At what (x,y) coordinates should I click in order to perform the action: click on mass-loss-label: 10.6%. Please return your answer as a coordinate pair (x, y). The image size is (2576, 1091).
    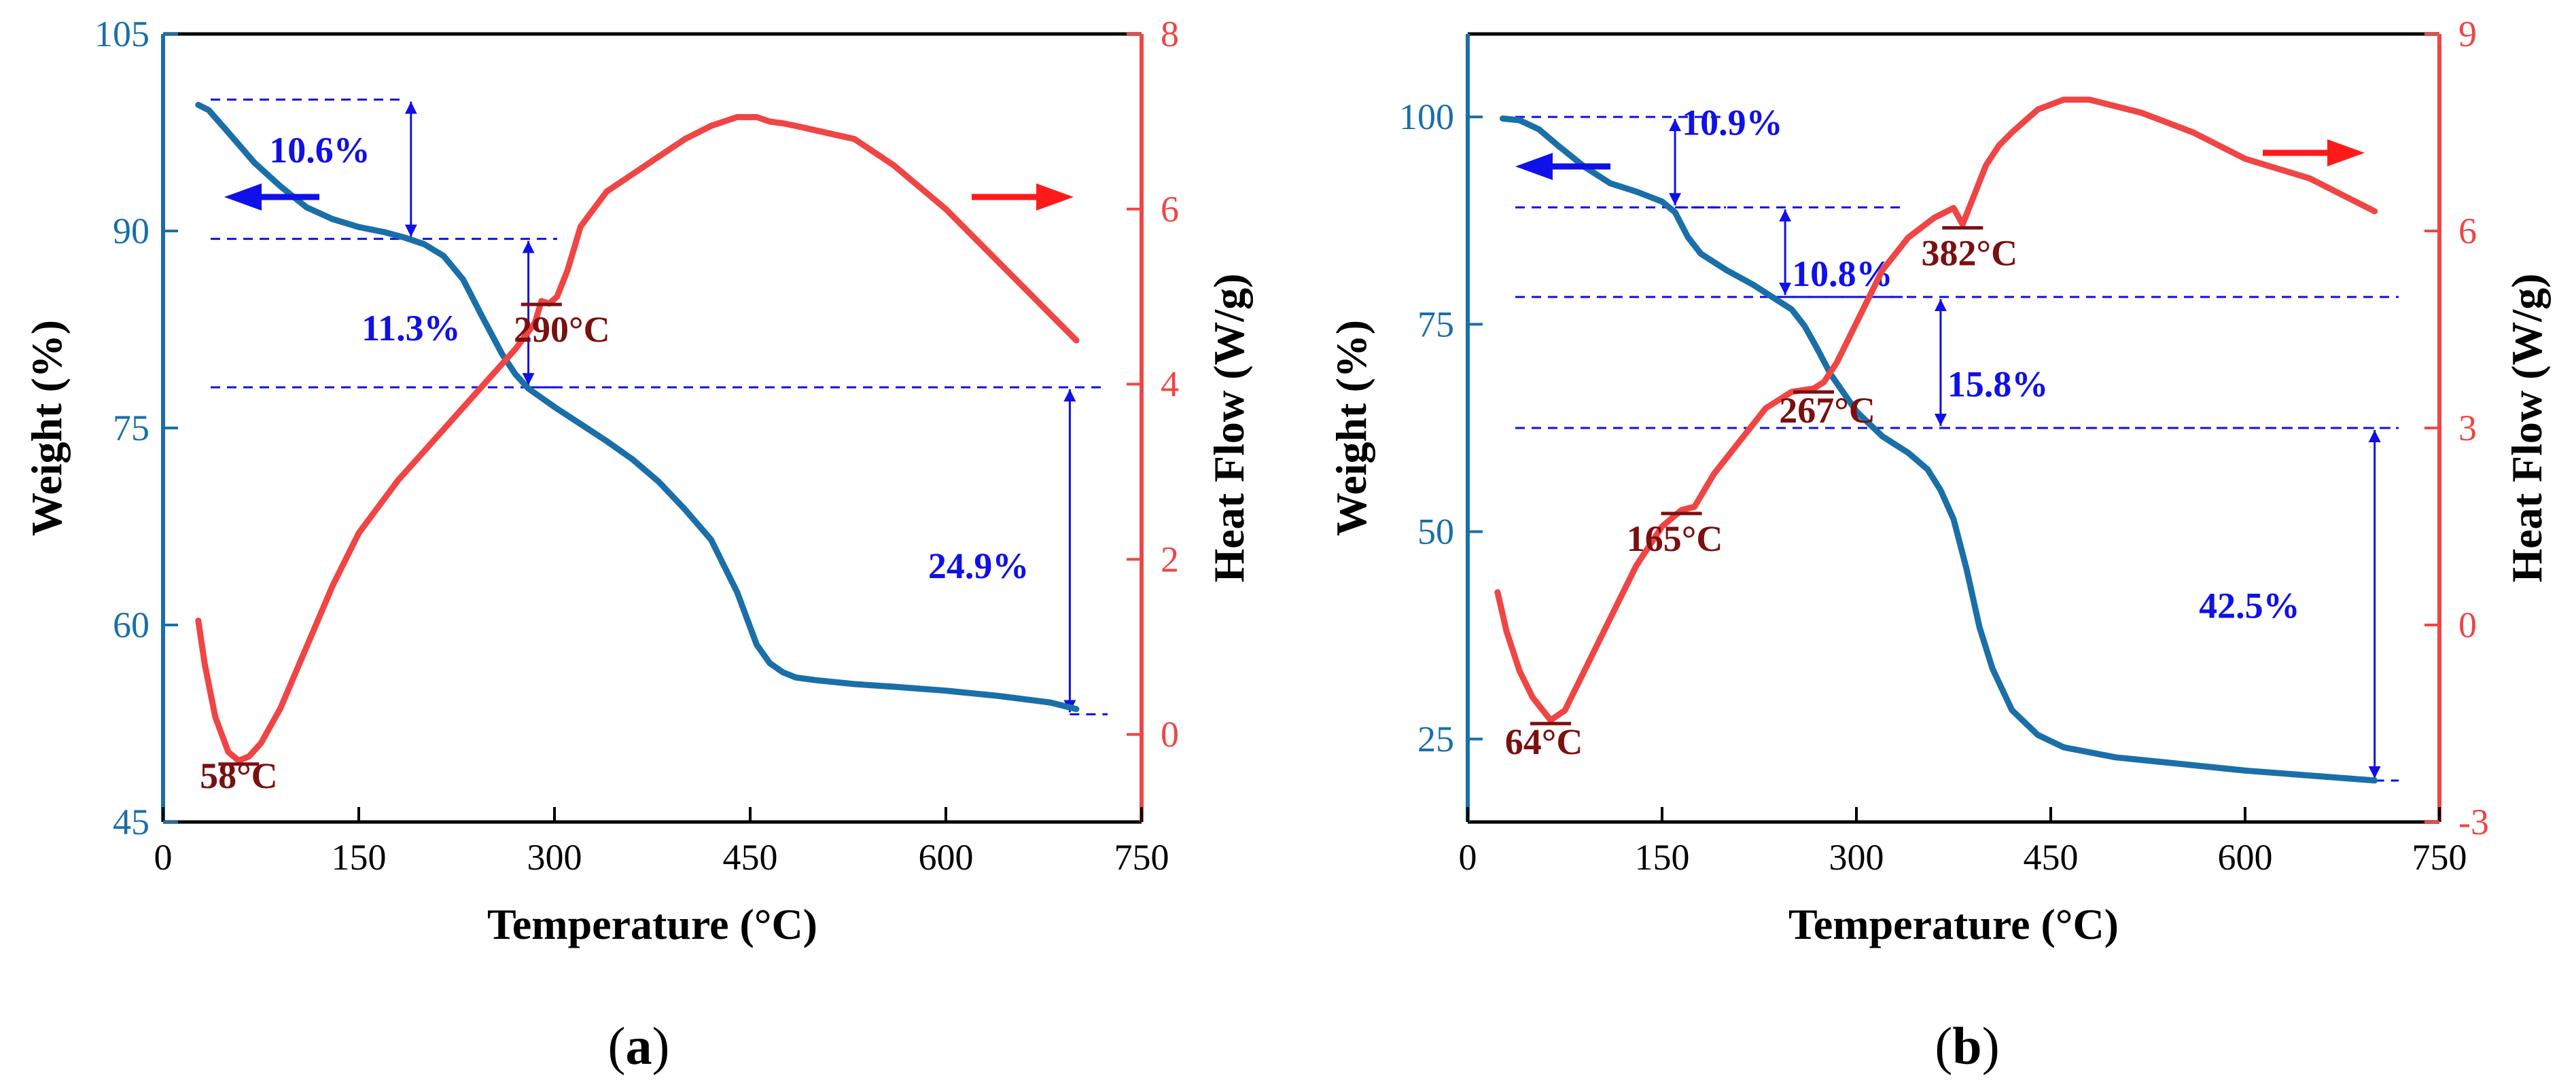
    Looking at the image, I should click on (319, 151).